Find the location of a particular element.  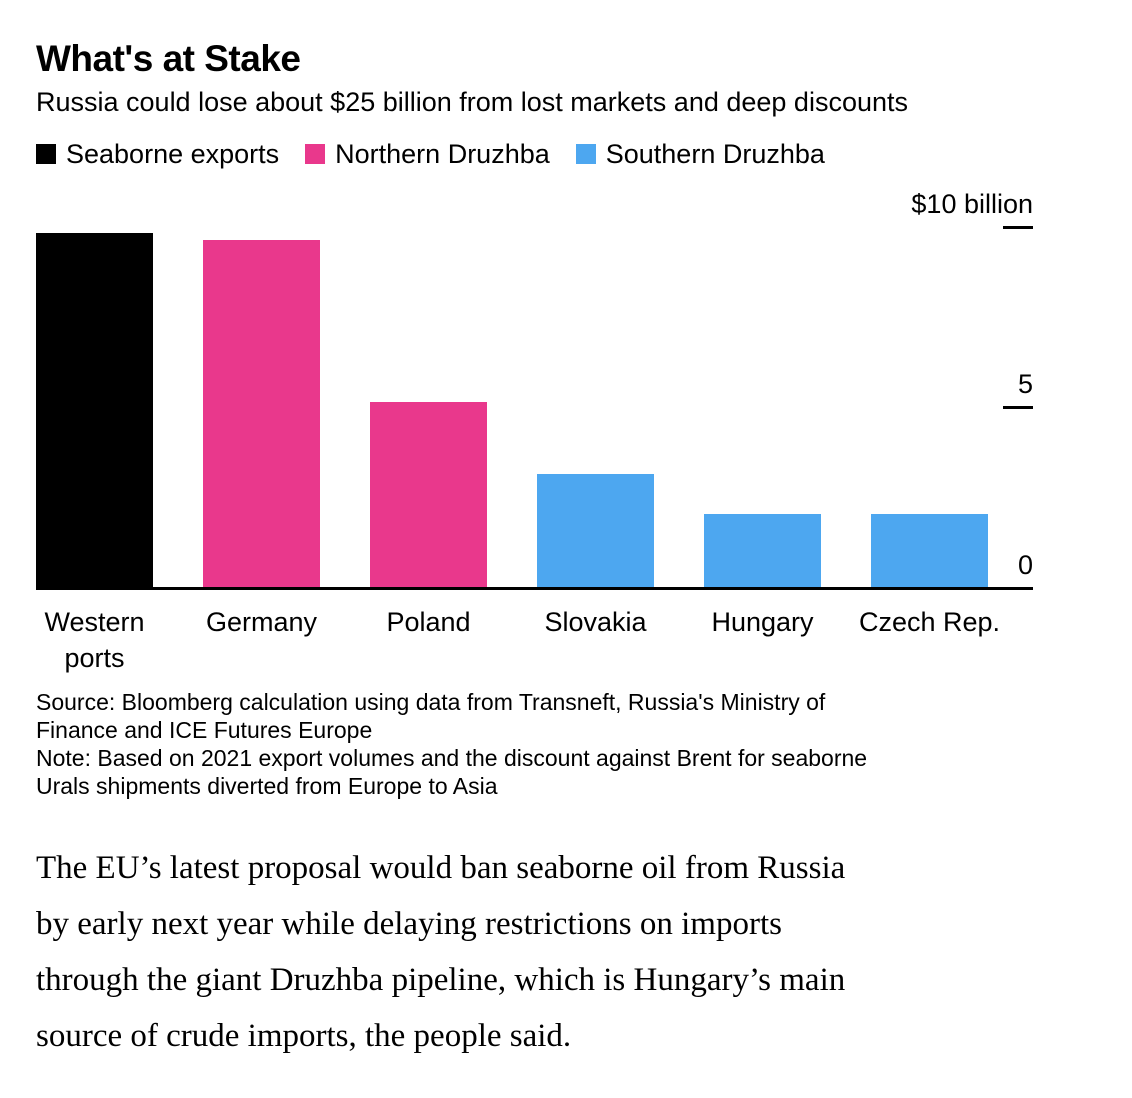

legend-item: Seaborne exports is located at coordinates (157, 154).